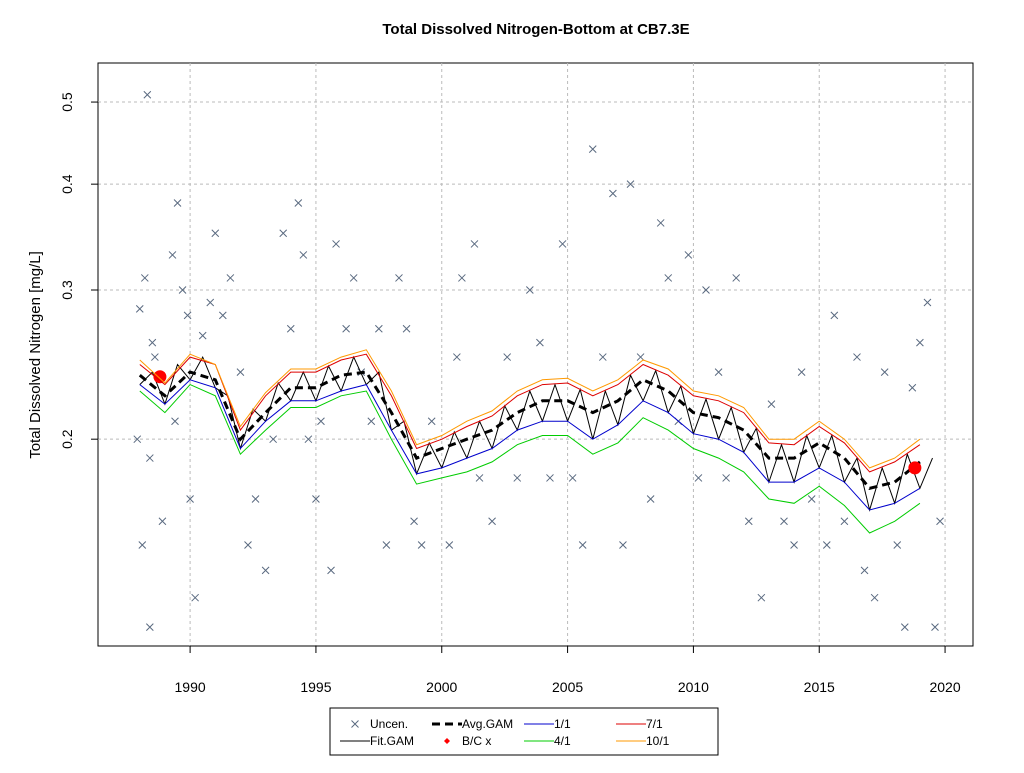 This screenshot has width=1024, height=773. I want to click on x-tick-label: 1990, so click(190, 687).